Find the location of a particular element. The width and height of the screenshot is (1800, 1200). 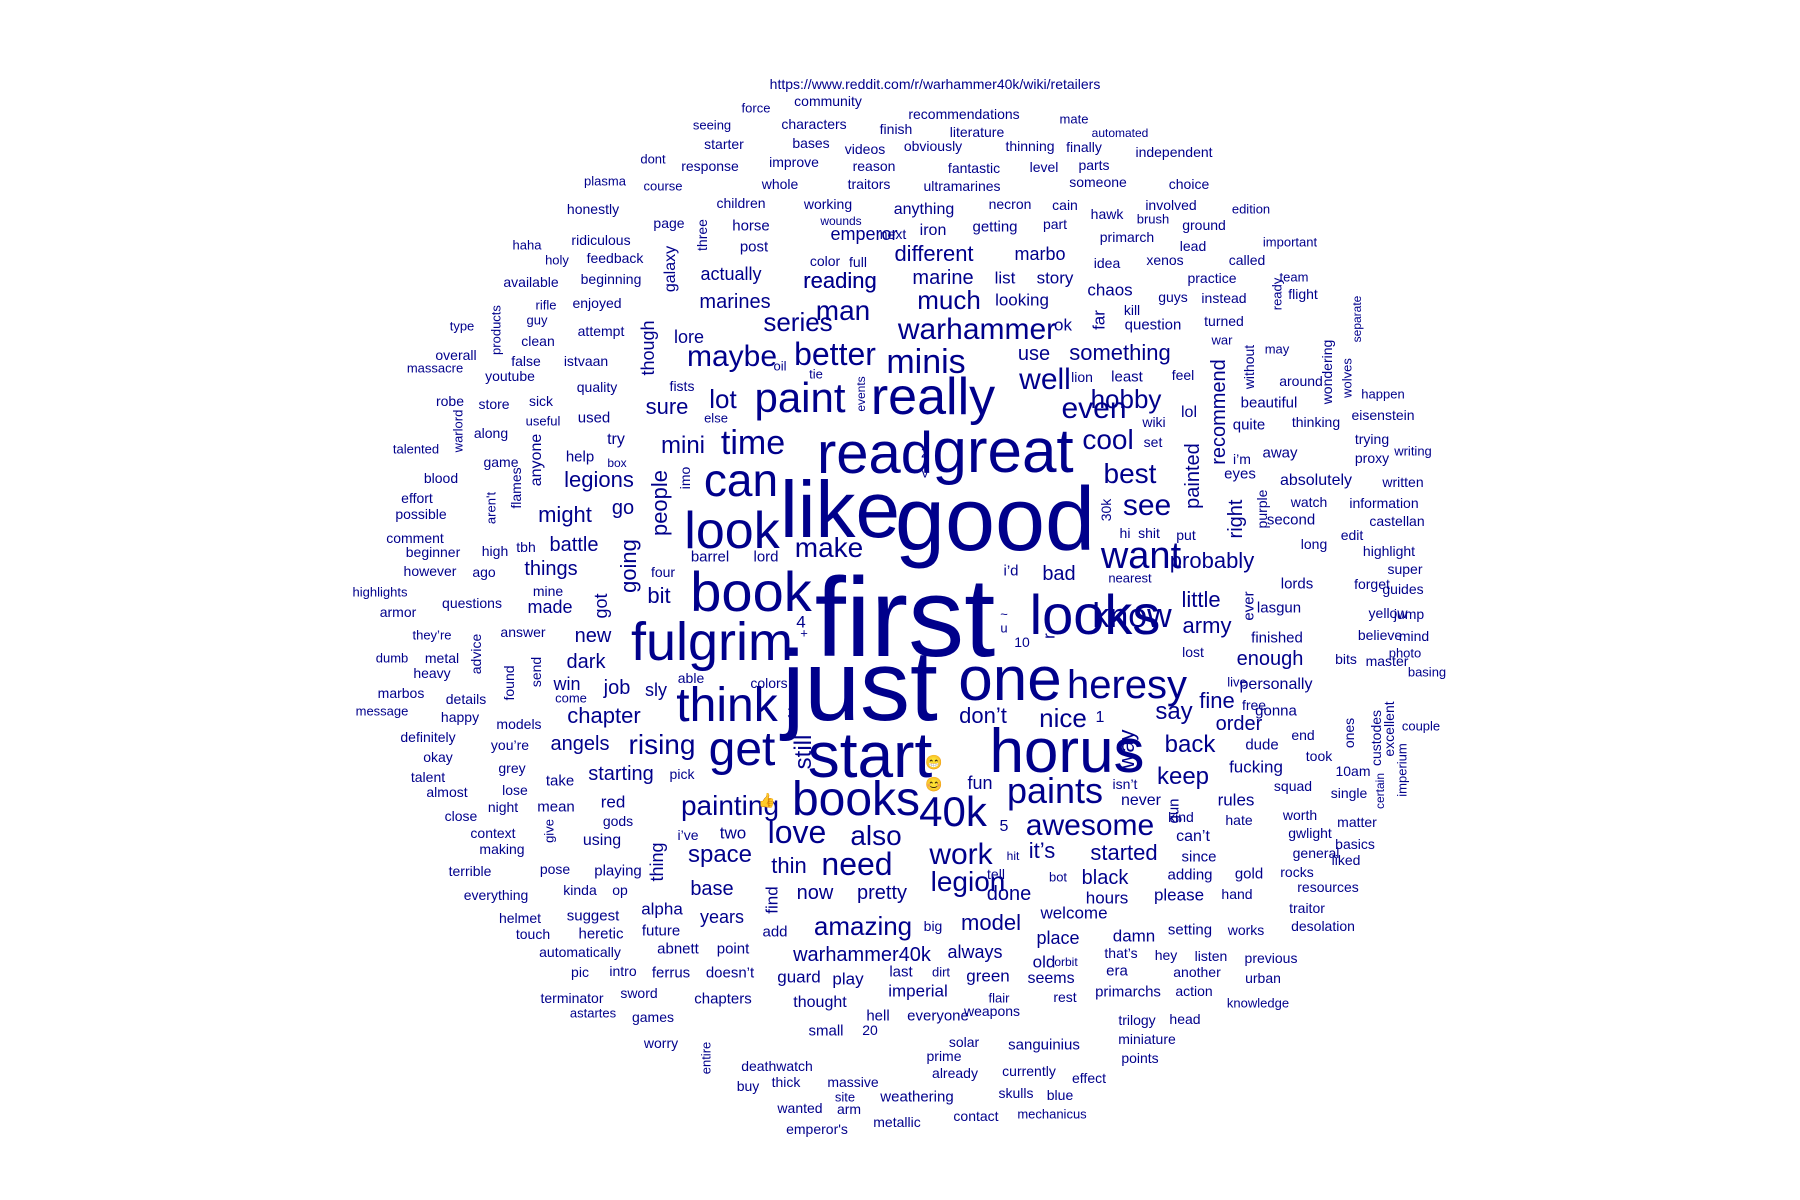

word-403: mind is located at coordinates (1414, 636).